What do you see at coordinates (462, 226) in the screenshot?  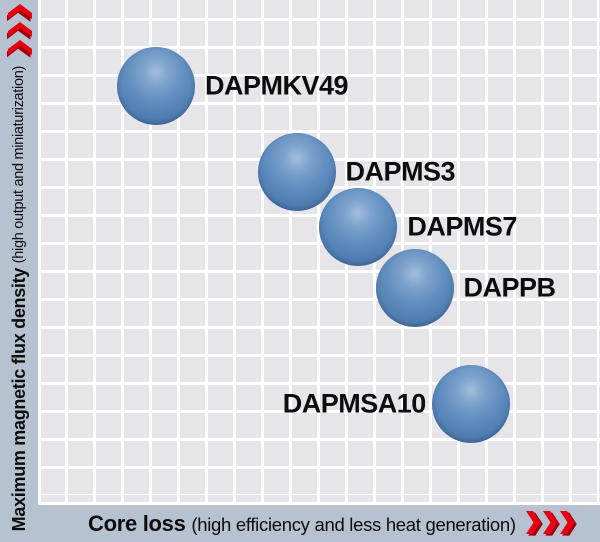 I see `data-point-label: DAPMS7` at bounding box center [462, 226].